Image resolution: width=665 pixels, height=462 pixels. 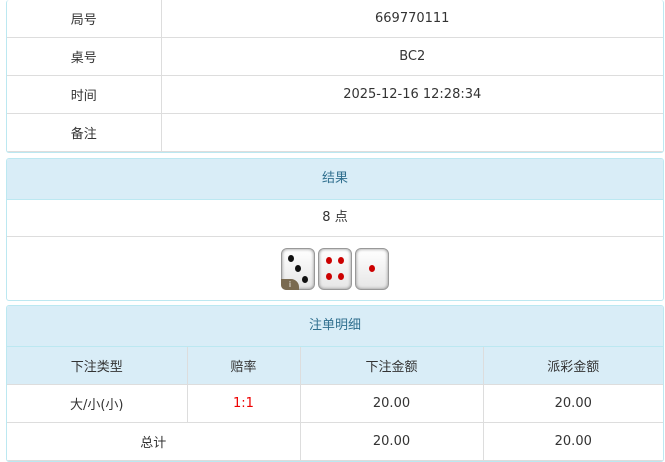 What do you see at coordinates (572, 403) in the screenshot?
I see `payout: 20.00` at bounding box center [572, 403].